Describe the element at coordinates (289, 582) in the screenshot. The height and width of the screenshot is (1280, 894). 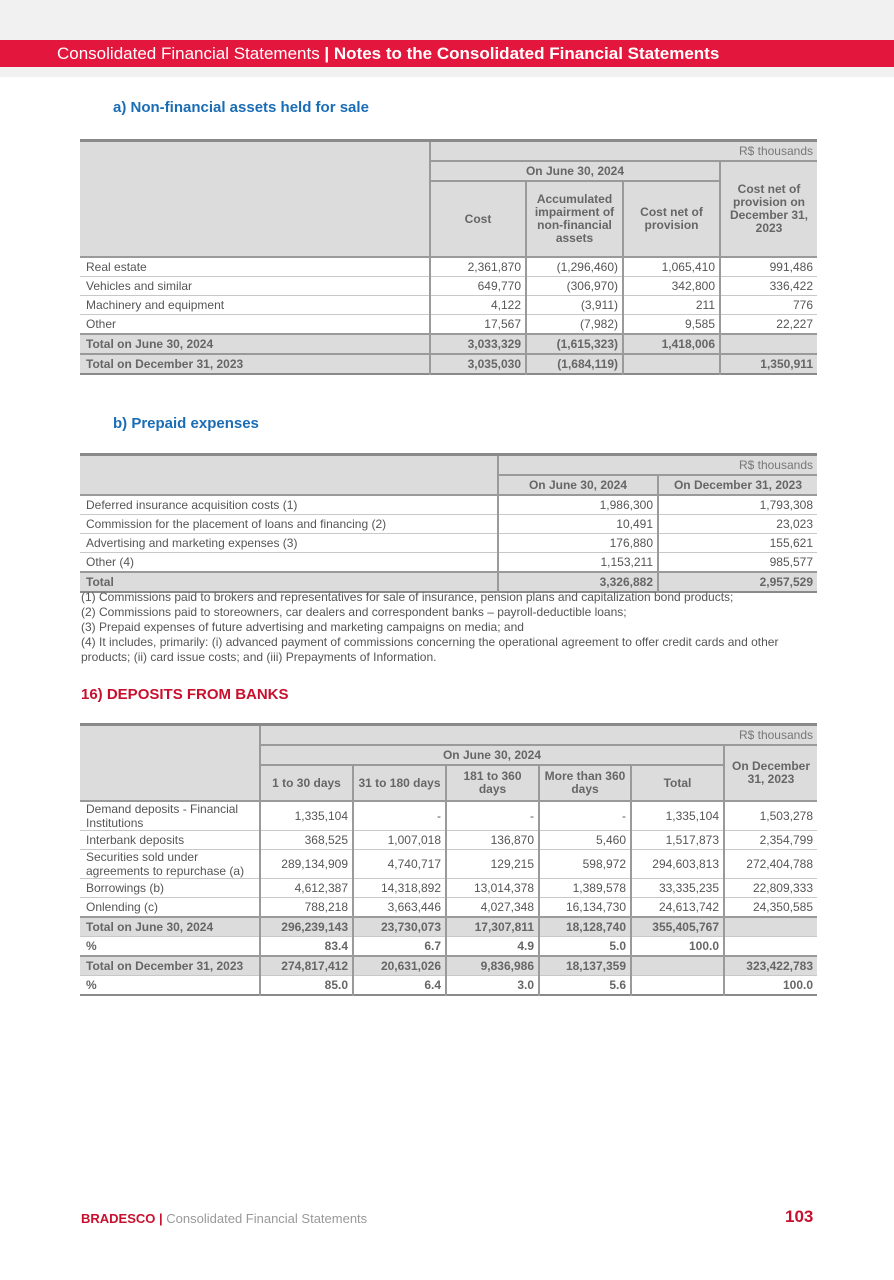
I see `row-label: Total` at that location.